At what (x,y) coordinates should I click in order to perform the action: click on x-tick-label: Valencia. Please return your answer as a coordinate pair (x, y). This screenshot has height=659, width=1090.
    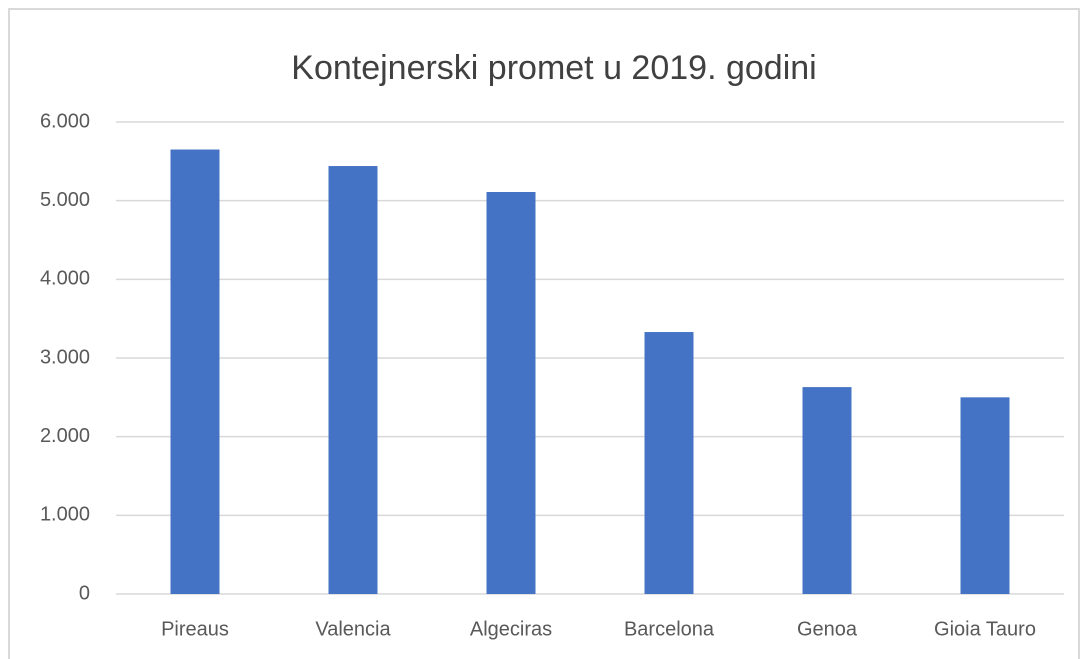
    Looking at the image, I should click on (353, 629).